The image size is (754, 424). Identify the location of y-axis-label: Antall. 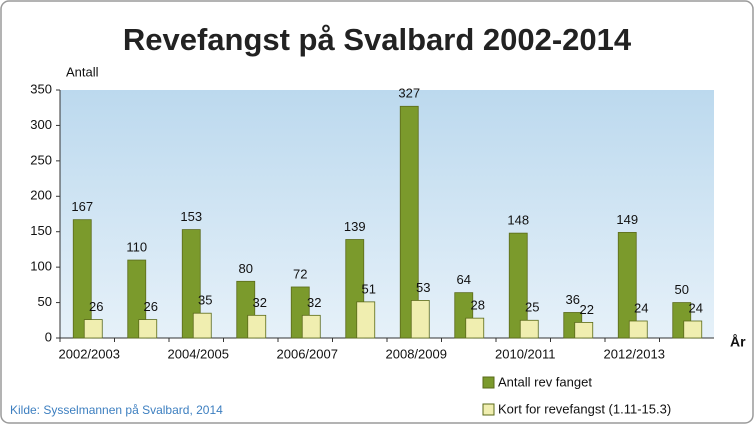
(82, 71).